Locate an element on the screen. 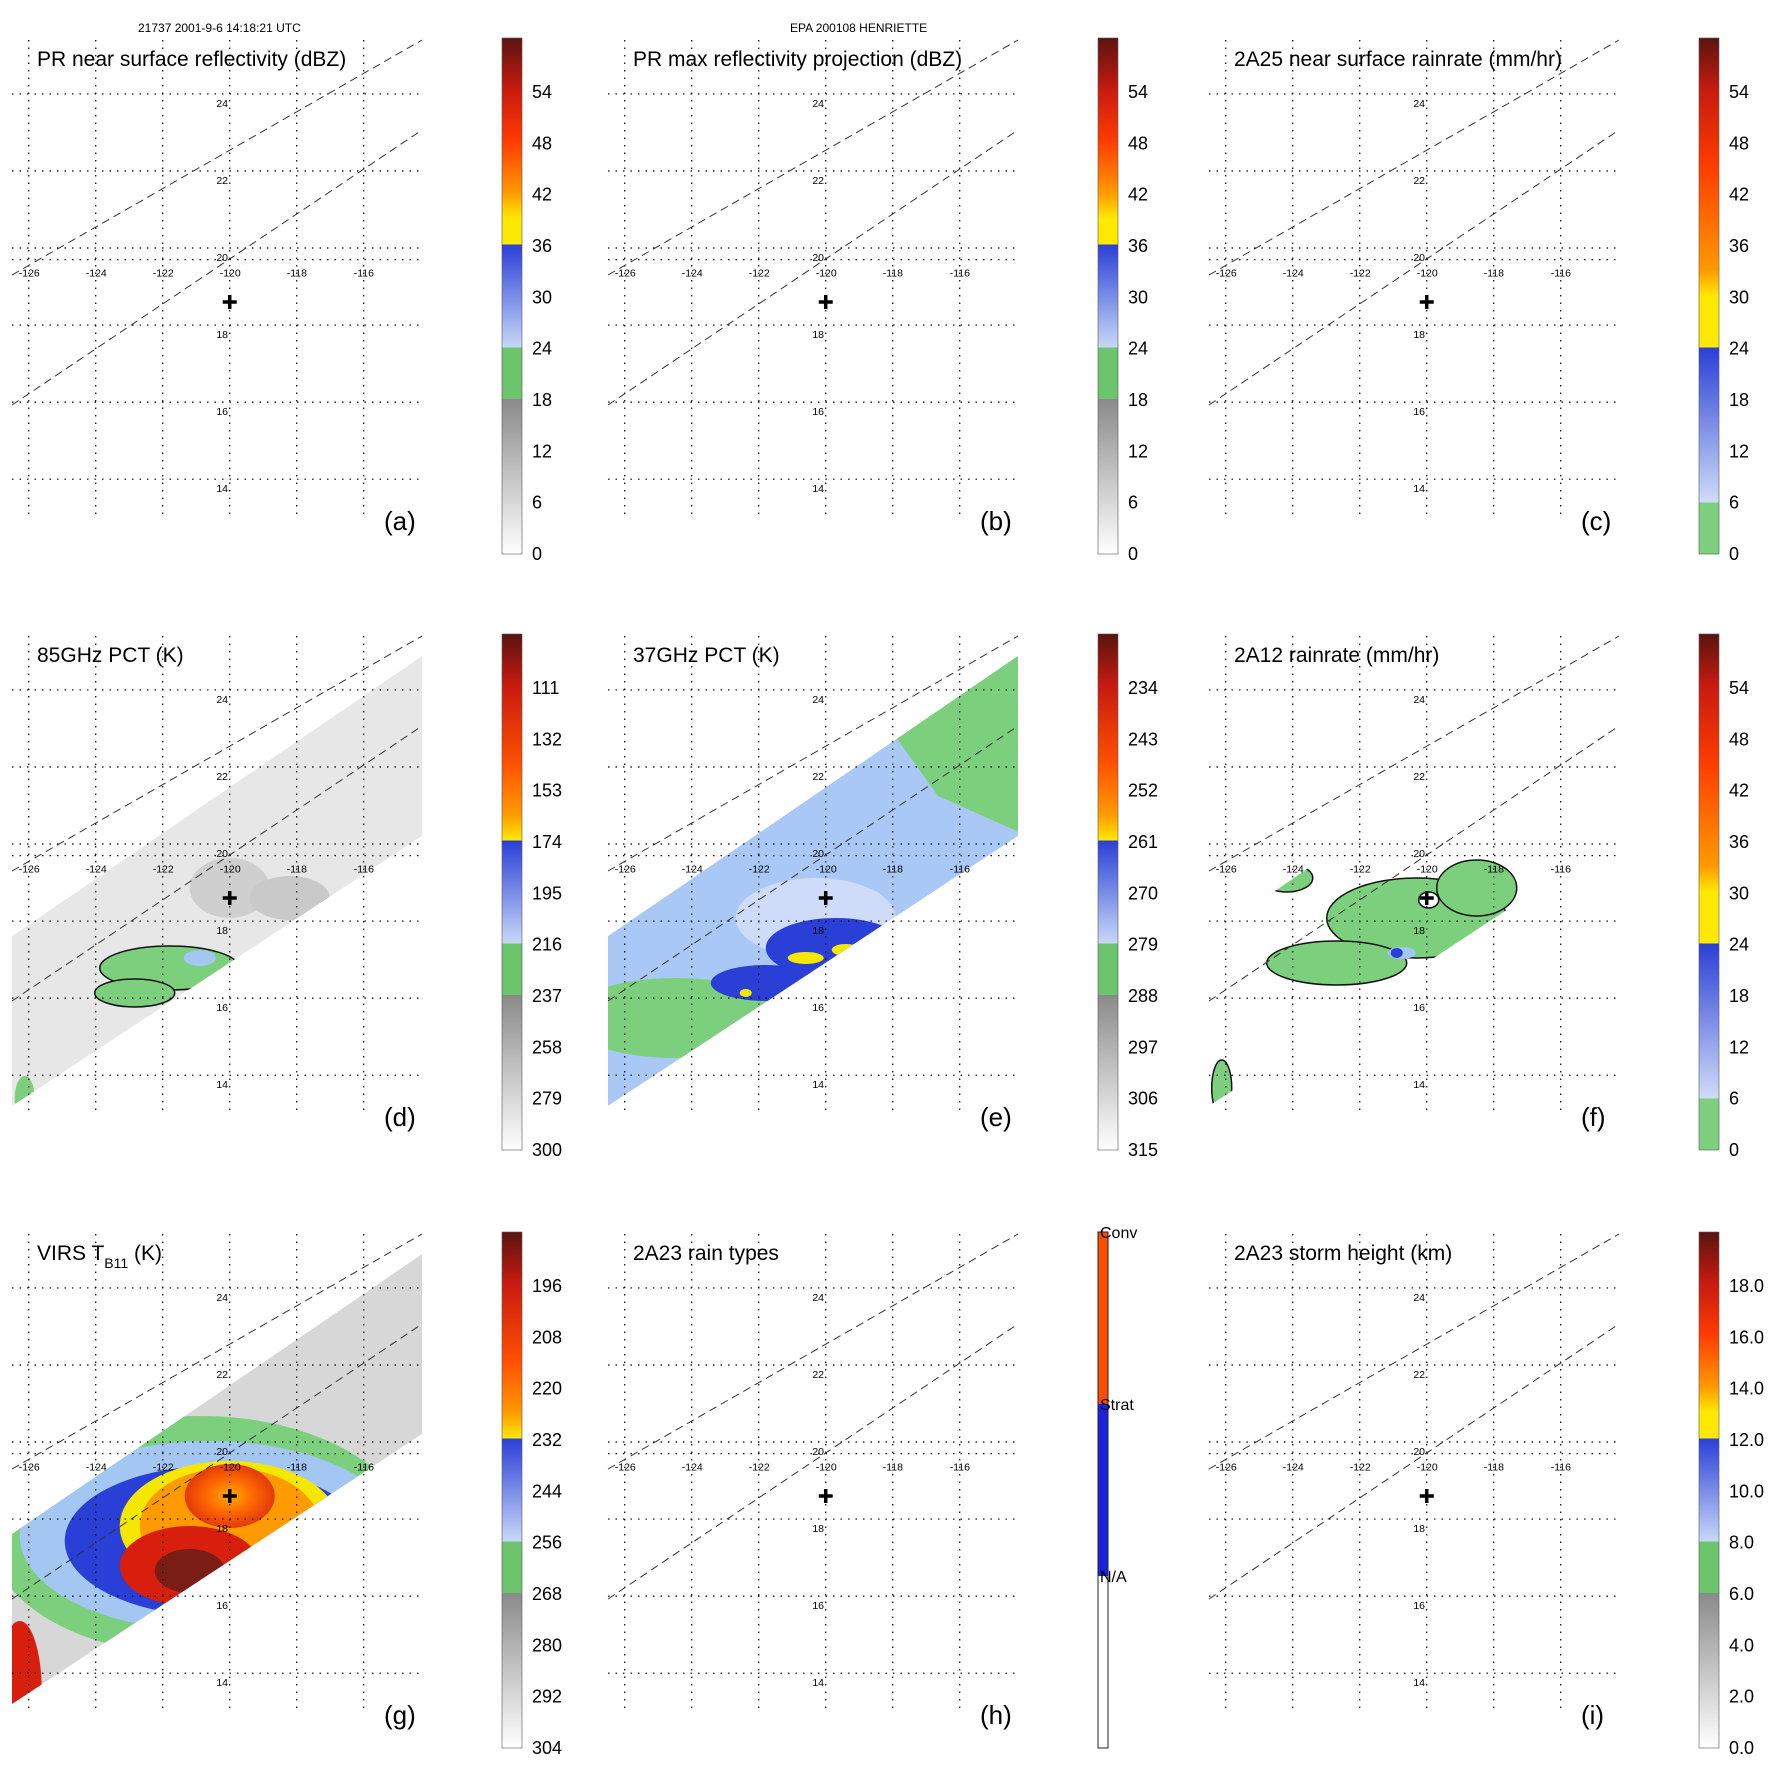 The image size is (1771, 1771). colorbar-tick-label: 12.0 is located at coordinates (1746, 1440).